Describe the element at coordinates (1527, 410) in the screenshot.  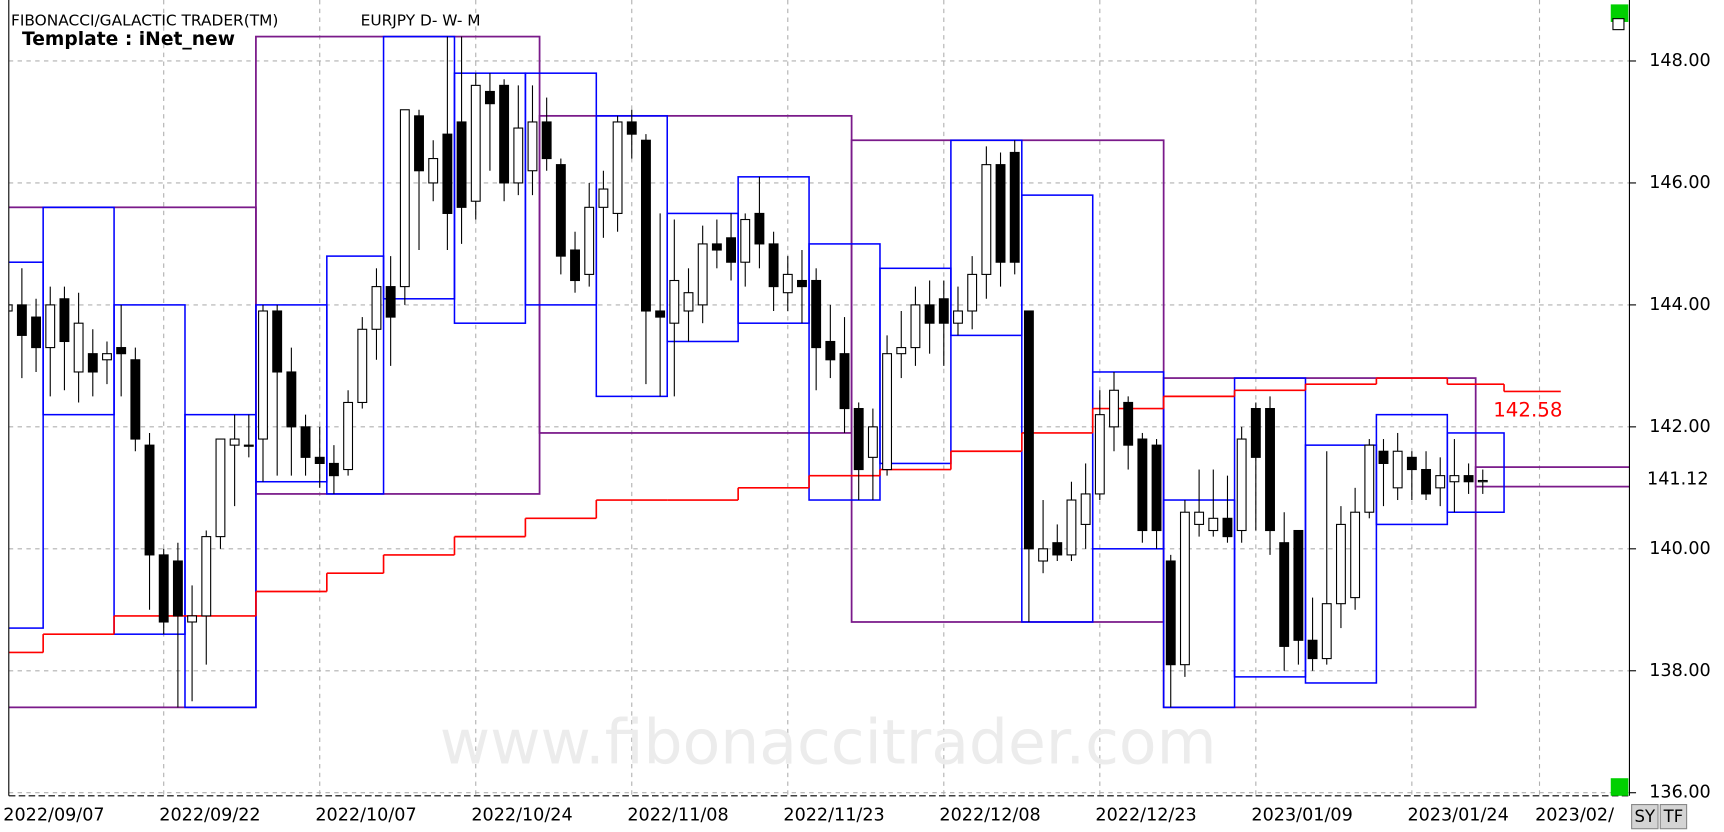
I see `stop-label: 142.58` at that location.